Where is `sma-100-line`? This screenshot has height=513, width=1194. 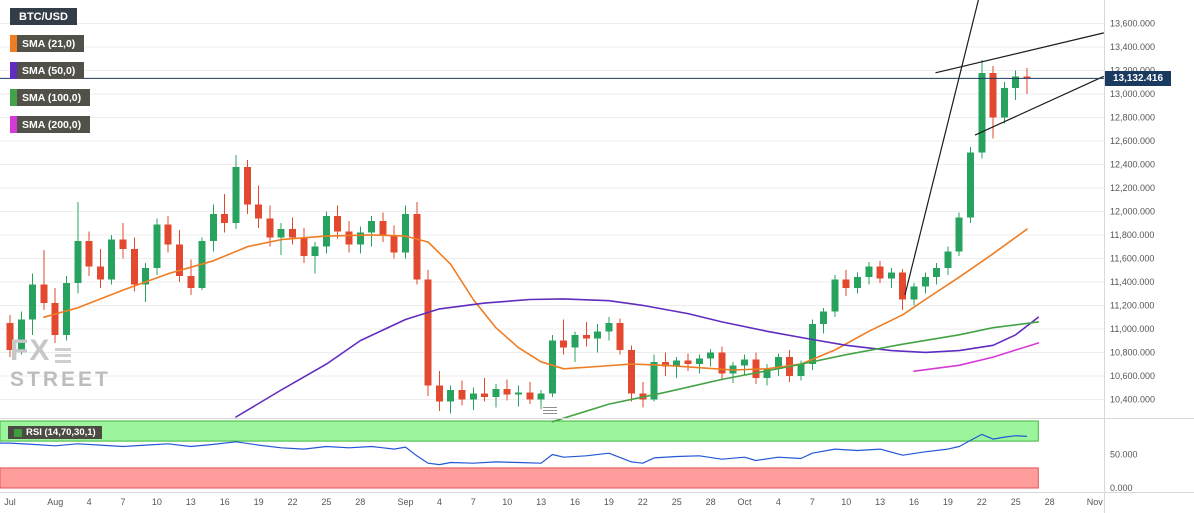 sma-100-line is located at coordinates (795, 372).